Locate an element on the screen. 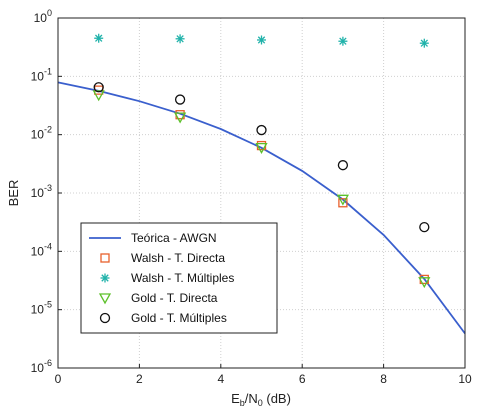 The image size is (483, 413). y-tick-label: 10⁻² is located at coordinates (41, 133).